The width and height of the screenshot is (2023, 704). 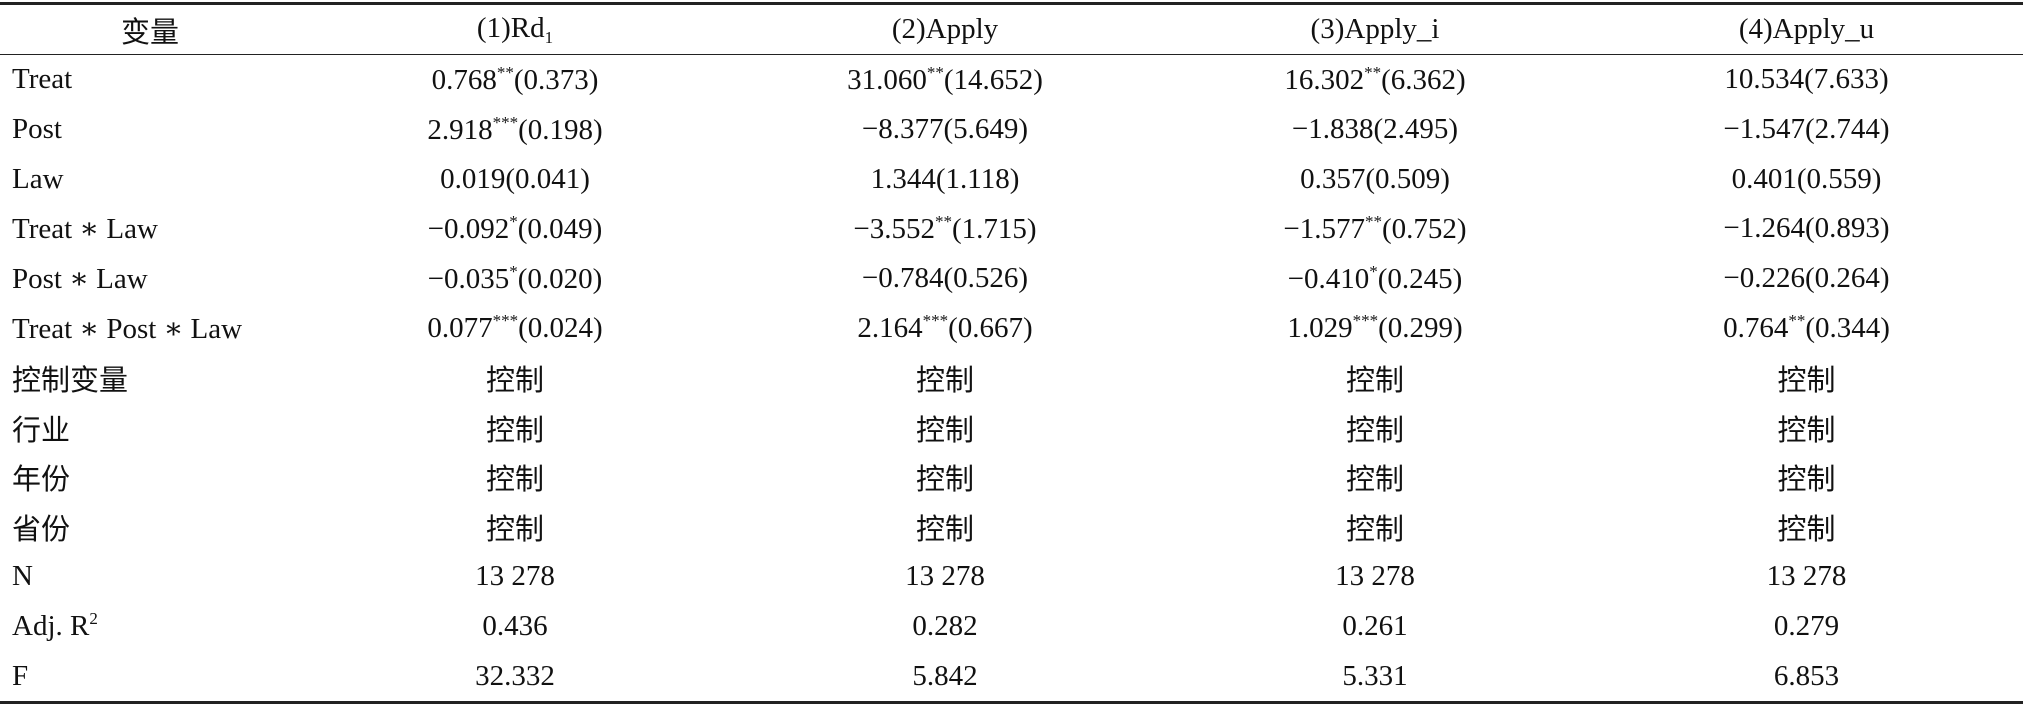 I want to click on cell-se: (0.373), so click(x=556, y=79).